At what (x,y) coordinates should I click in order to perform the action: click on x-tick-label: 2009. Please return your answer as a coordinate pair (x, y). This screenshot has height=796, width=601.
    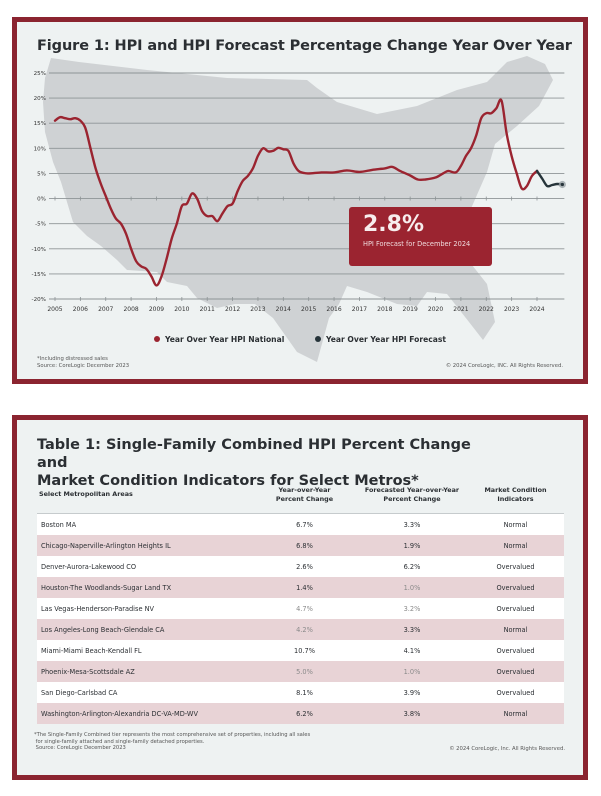
    Looking at the image, I should click on (156, 309).